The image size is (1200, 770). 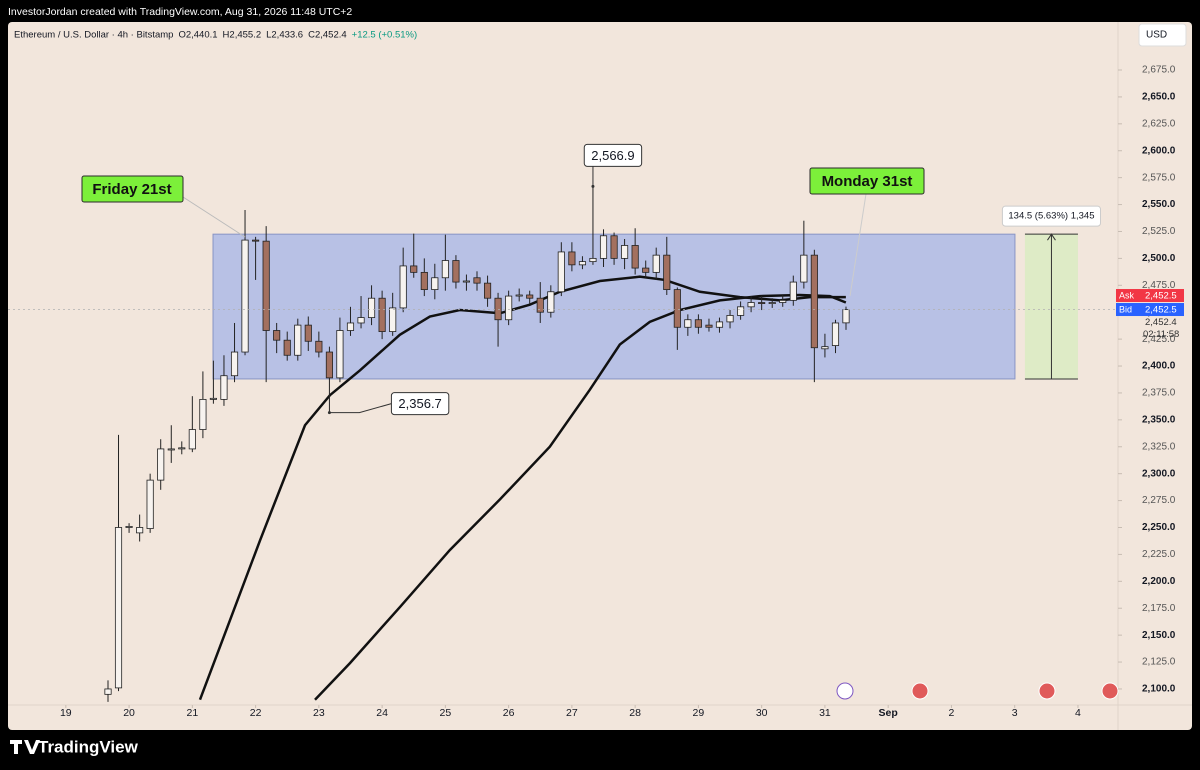 I want to click on y-tick-label: 2,375.0, so click(x=1159, y=393).